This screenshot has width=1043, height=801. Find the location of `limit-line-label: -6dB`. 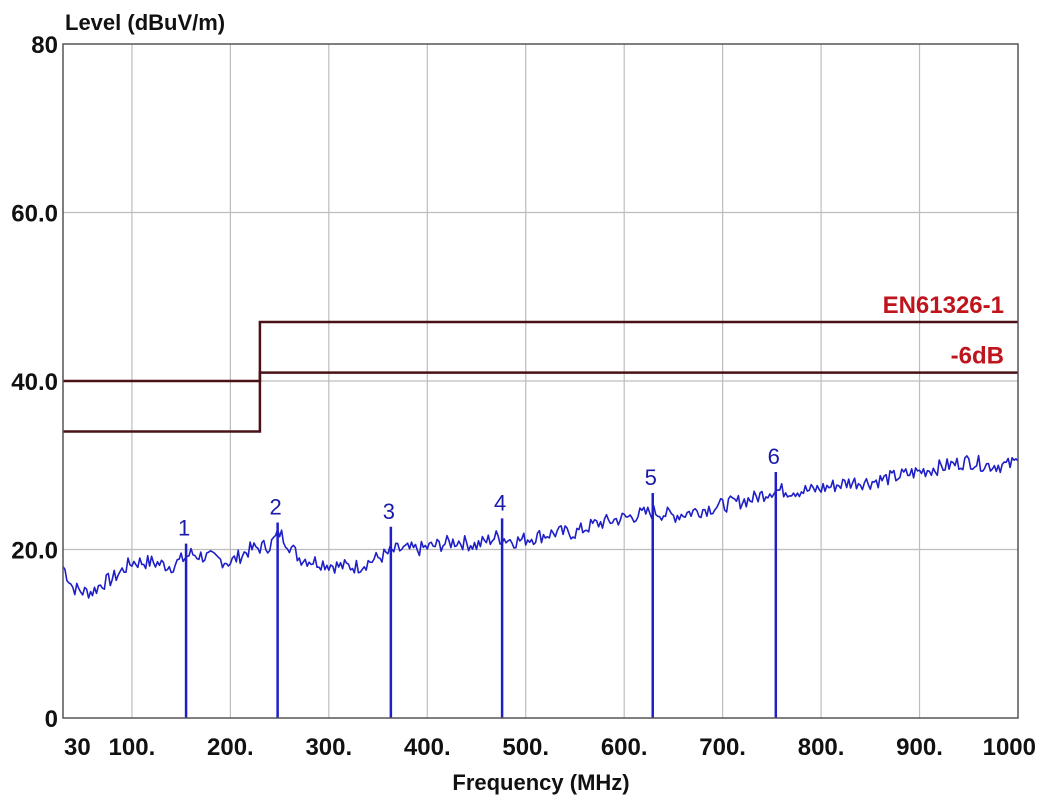

limit-line-label: -6dB is located at coordinates (977, 356).